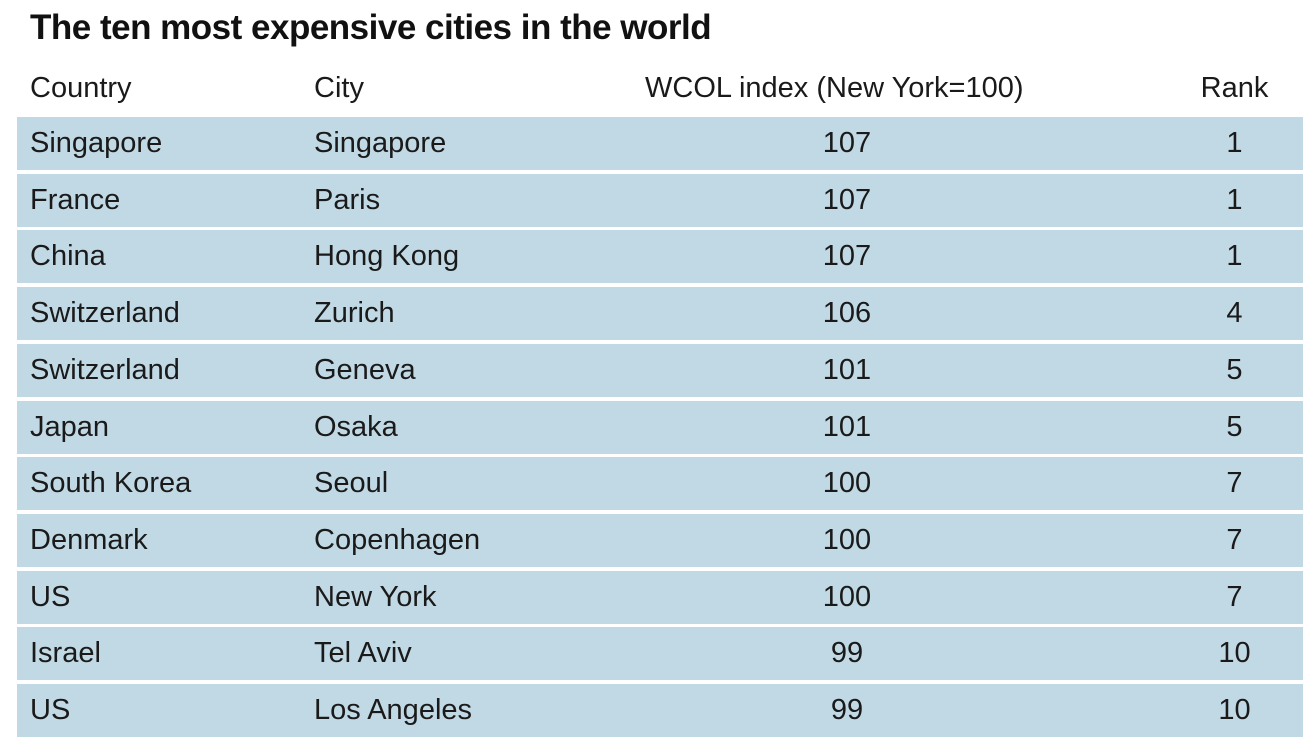  Describe the element at coordinates (81, 88) in the screenshot. I see `column-header-country: Country` at that location.